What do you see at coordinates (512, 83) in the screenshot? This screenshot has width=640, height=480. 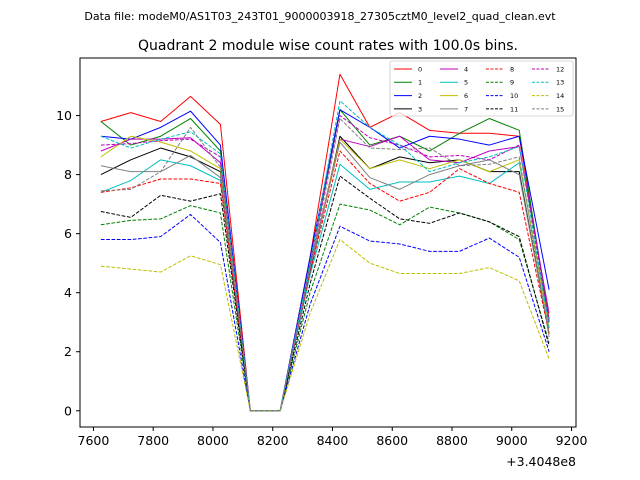 I see `legend-label-9: 9` at bounding box center [512, 83].